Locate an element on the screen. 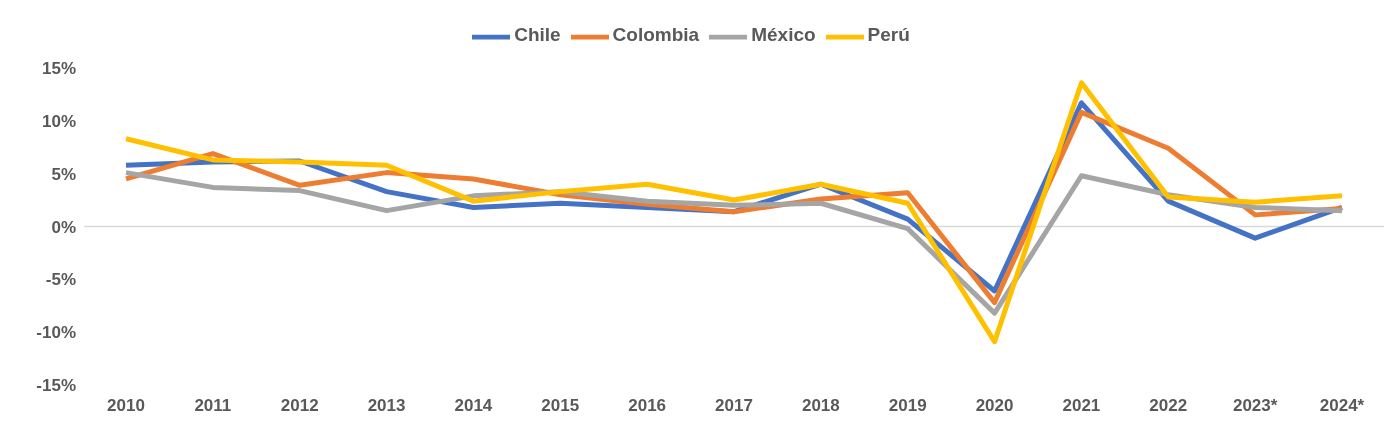  legend-label: Chile is located at coordinates (537, 35).